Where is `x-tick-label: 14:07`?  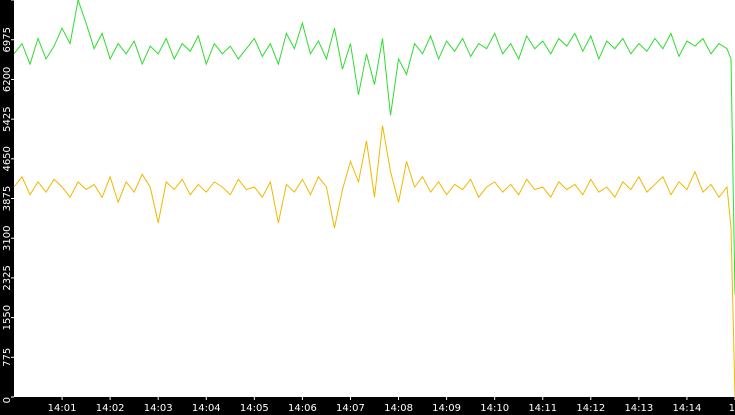
x-tick-label: 14:07 is located at coordinates (350, 408).